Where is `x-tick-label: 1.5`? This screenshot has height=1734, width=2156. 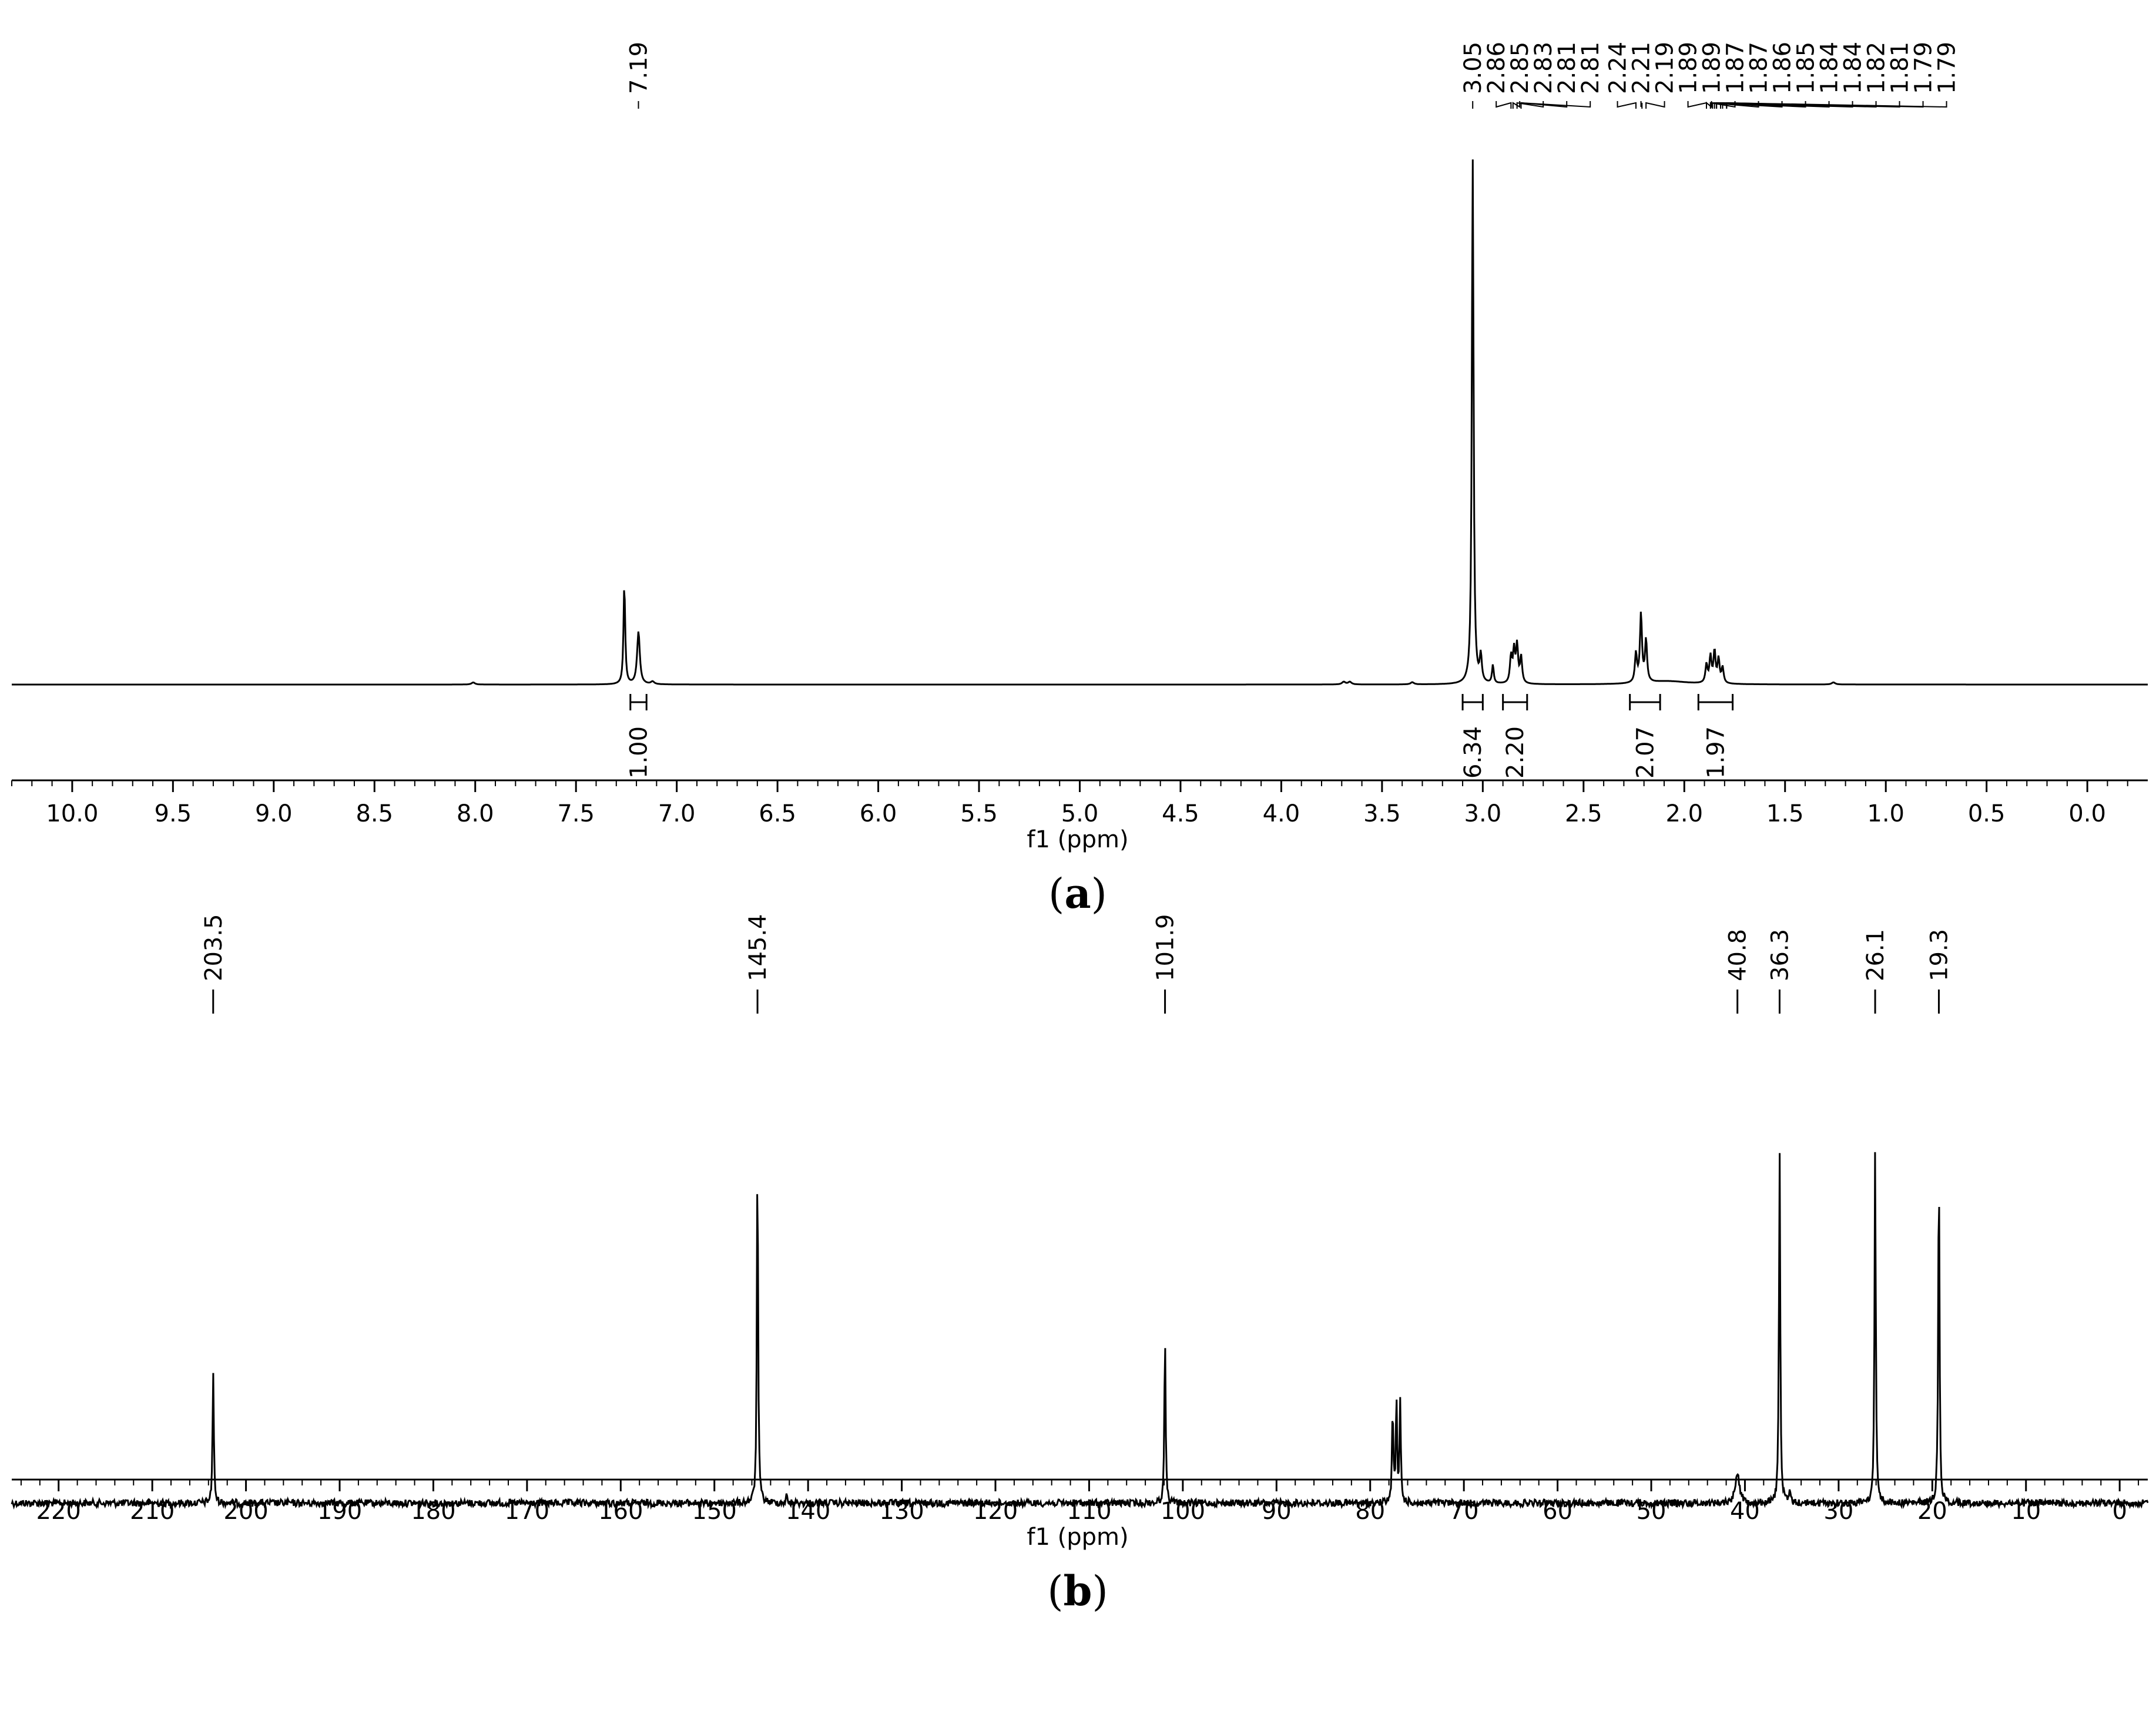
x-tick-label: 1.5 is located at coordinates (1785, 813).